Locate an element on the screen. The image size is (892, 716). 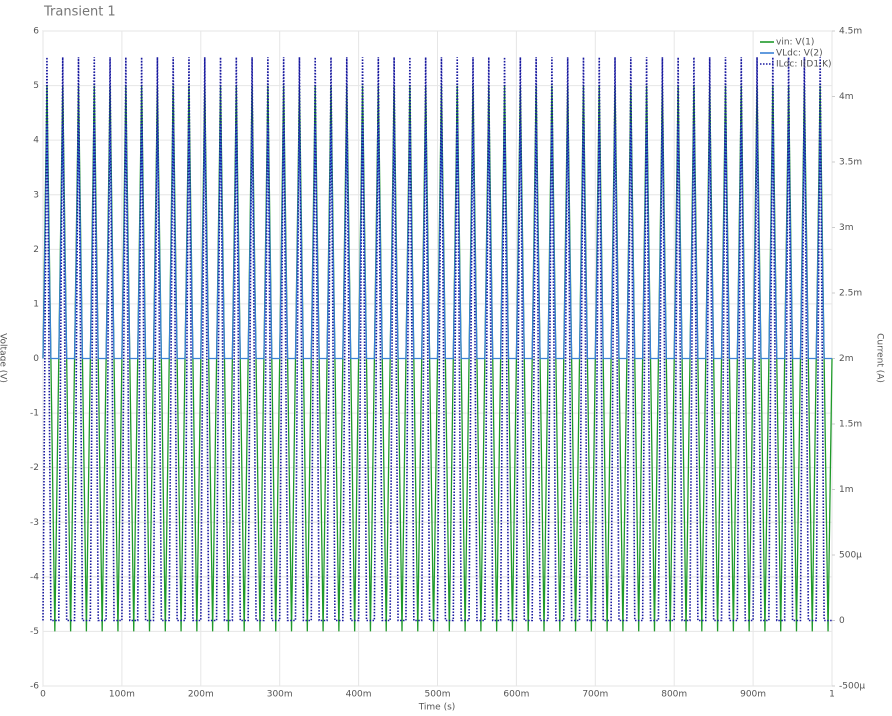
y-axis-label: Voltage (V) is located at coordinates (4, 358).